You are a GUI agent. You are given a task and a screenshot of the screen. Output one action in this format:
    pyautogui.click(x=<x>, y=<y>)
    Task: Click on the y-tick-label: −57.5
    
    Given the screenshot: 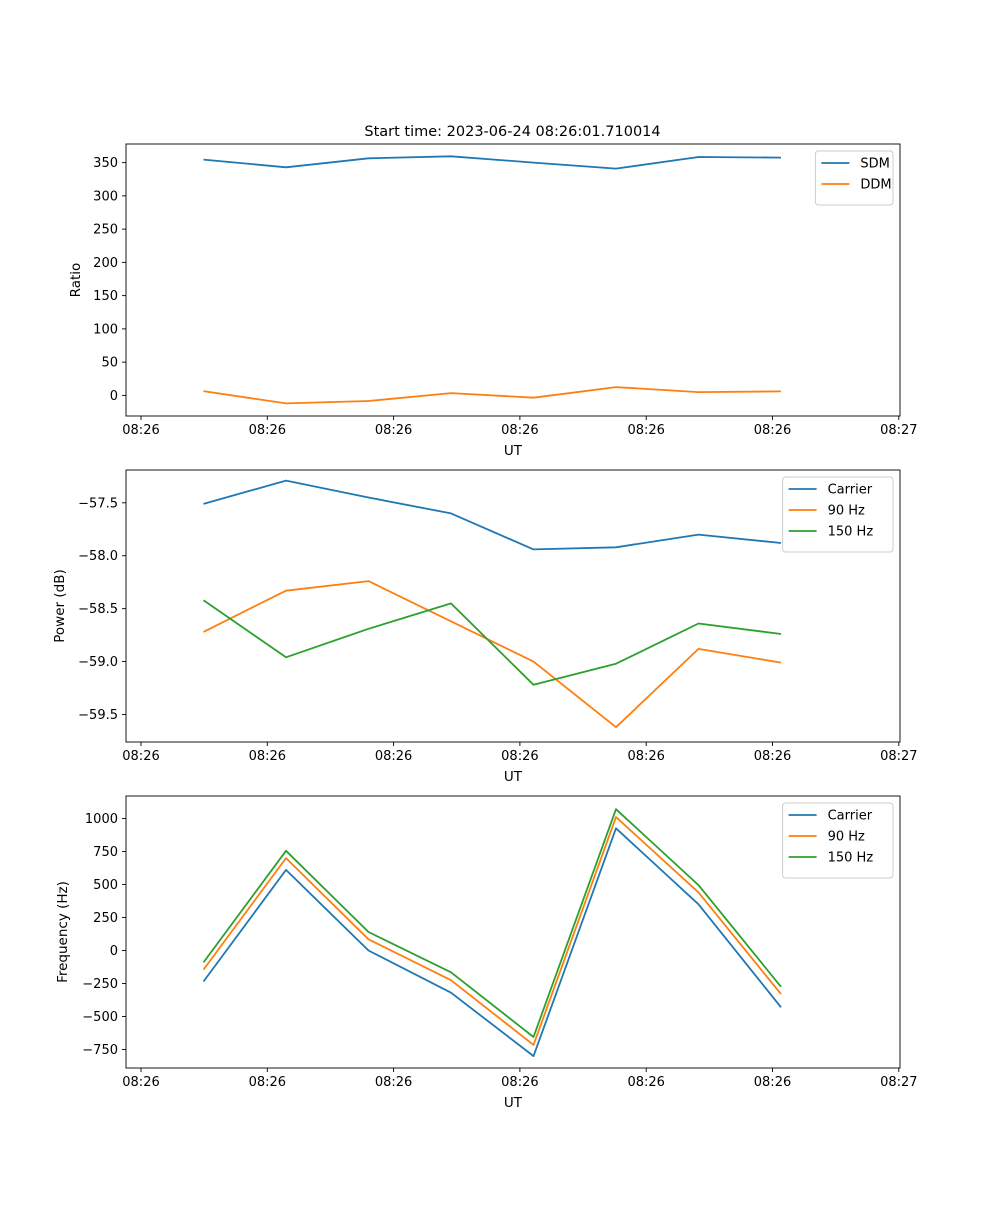 What is the action you would take?
    pyautogui.click(x=98, y=503)
    